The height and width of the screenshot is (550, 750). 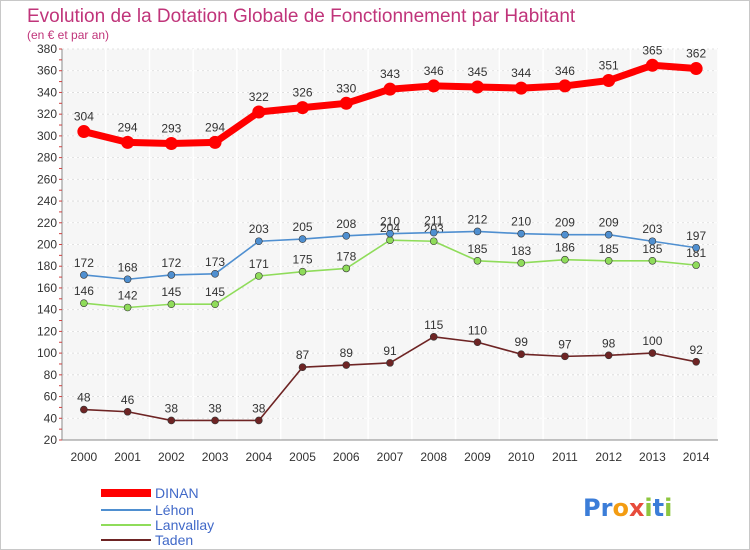 What do you see at coordinates (346, 88) in the screenshot?
I see `data-label: 330` at bounding box center [346, 88].